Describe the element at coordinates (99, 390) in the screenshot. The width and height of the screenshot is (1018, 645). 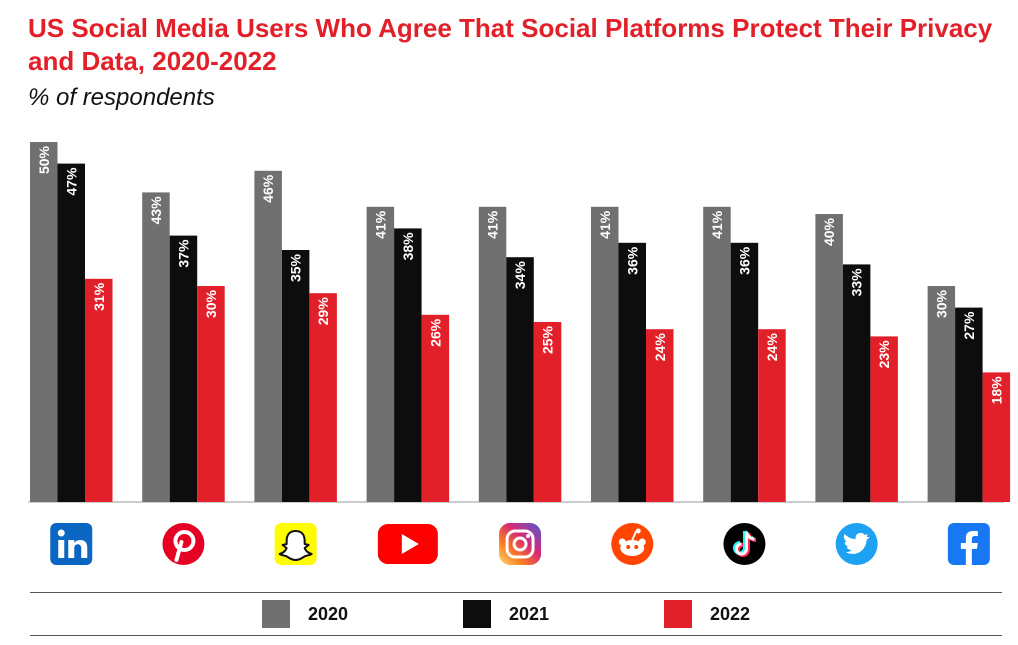
I see `bar-linkedin-2022` at that location.